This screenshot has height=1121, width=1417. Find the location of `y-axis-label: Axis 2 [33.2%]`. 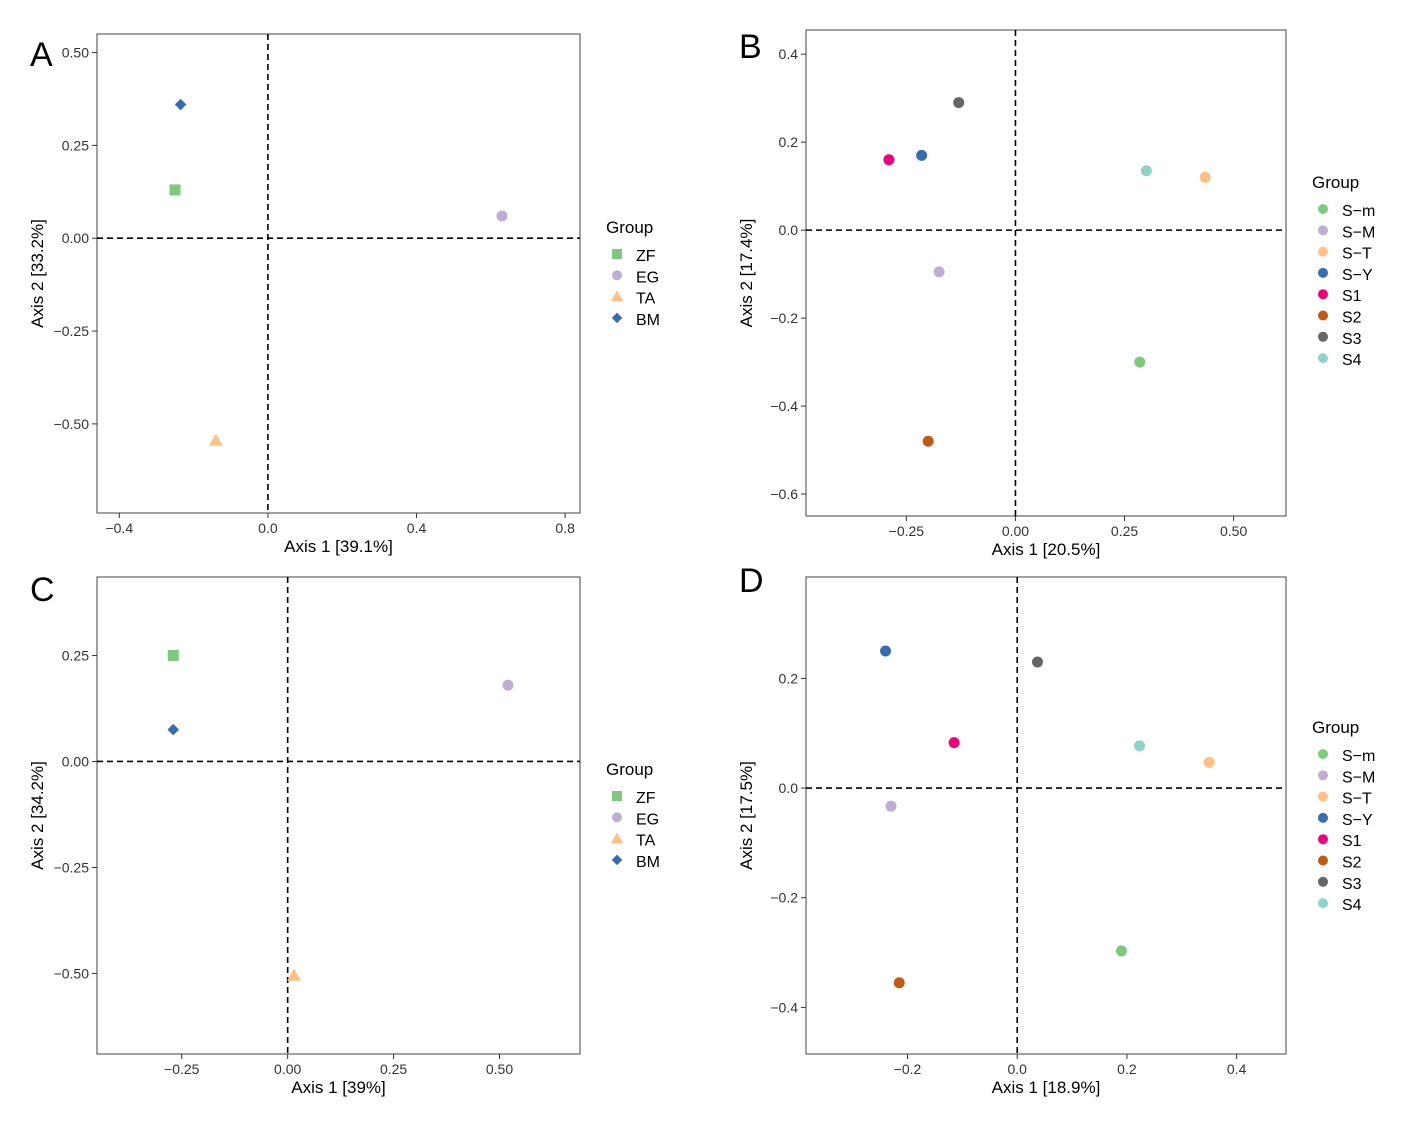

y-axis-label: Axis 2 [33.2%] is located at coordinates (37, 273).